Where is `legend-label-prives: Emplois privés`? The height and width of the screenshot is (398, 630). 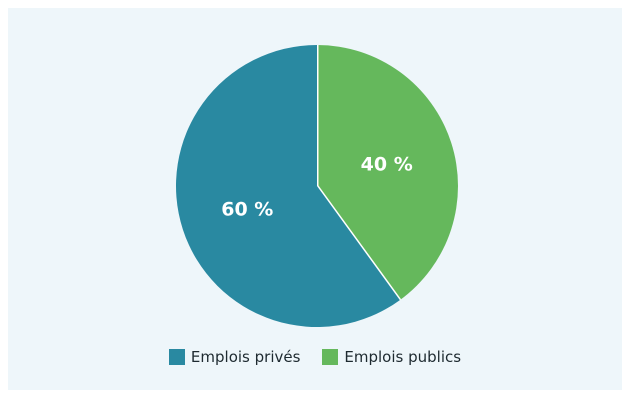
legend-label-prives: Emplois privés is located at coordinates (245, 357).